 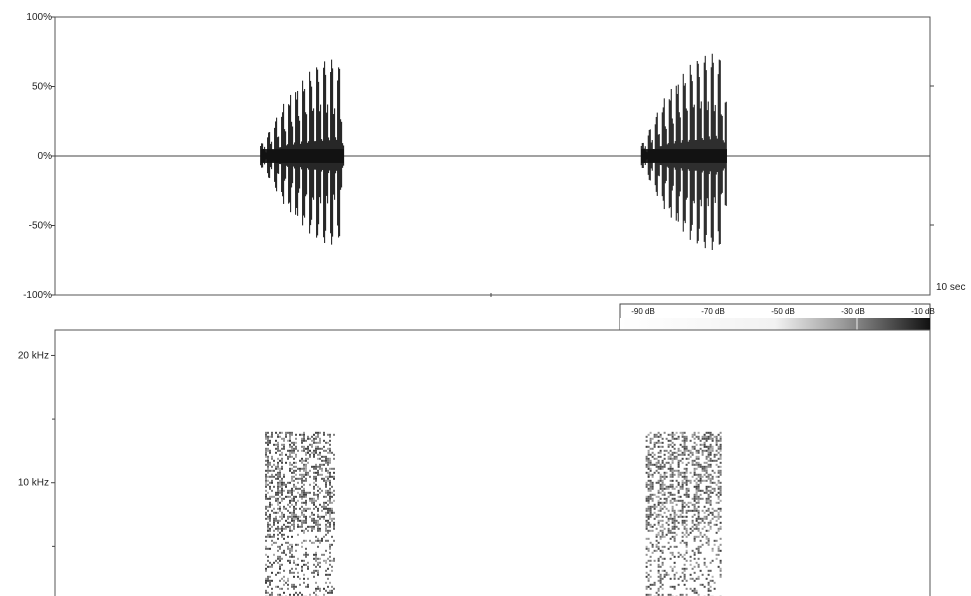 I want to click on waveform-y-tick-label: 100%, so click(x=39, y=17).